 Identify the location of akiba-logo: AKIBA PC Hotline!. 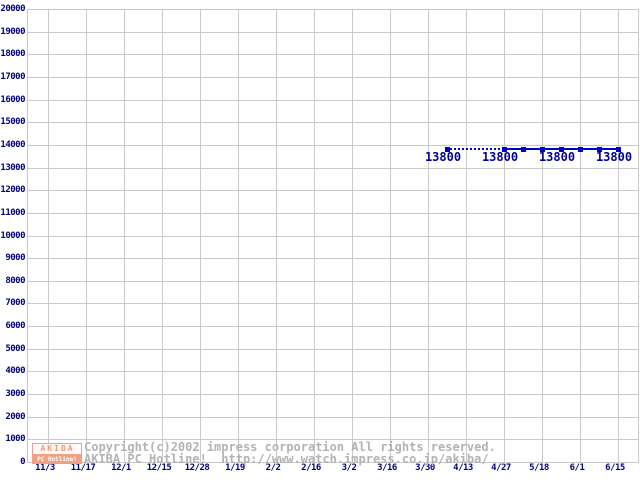
(57, 453).